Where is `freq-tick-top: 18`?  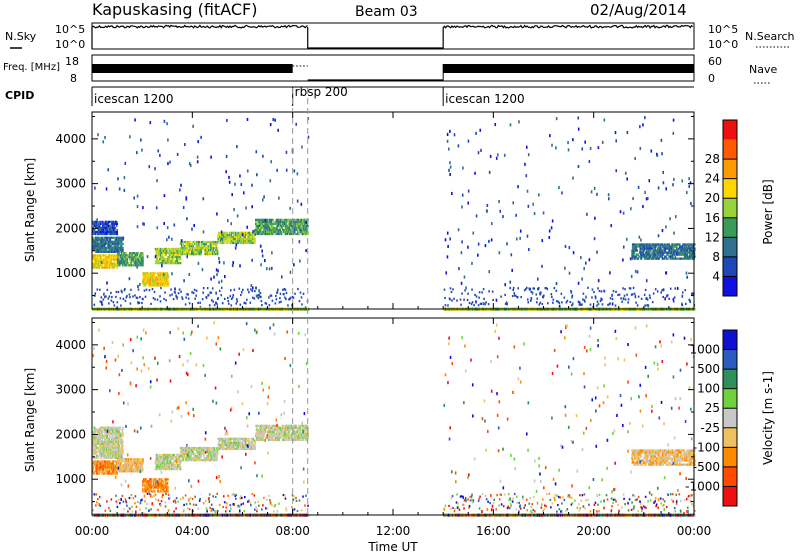
freq-tick-top: 18 is located at coordinates (72, 61).